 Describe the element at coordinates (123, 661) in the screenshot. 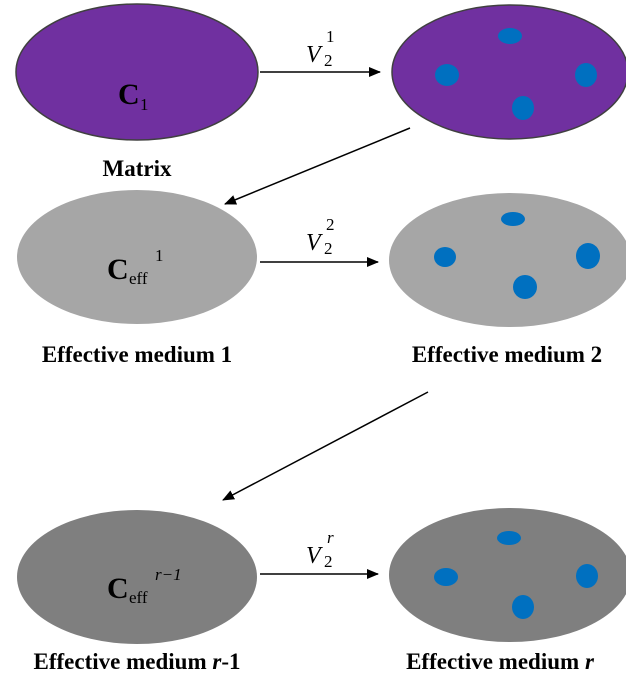

I see `medium-r-minus-1-caption-prefix: Effective medium` at that location.